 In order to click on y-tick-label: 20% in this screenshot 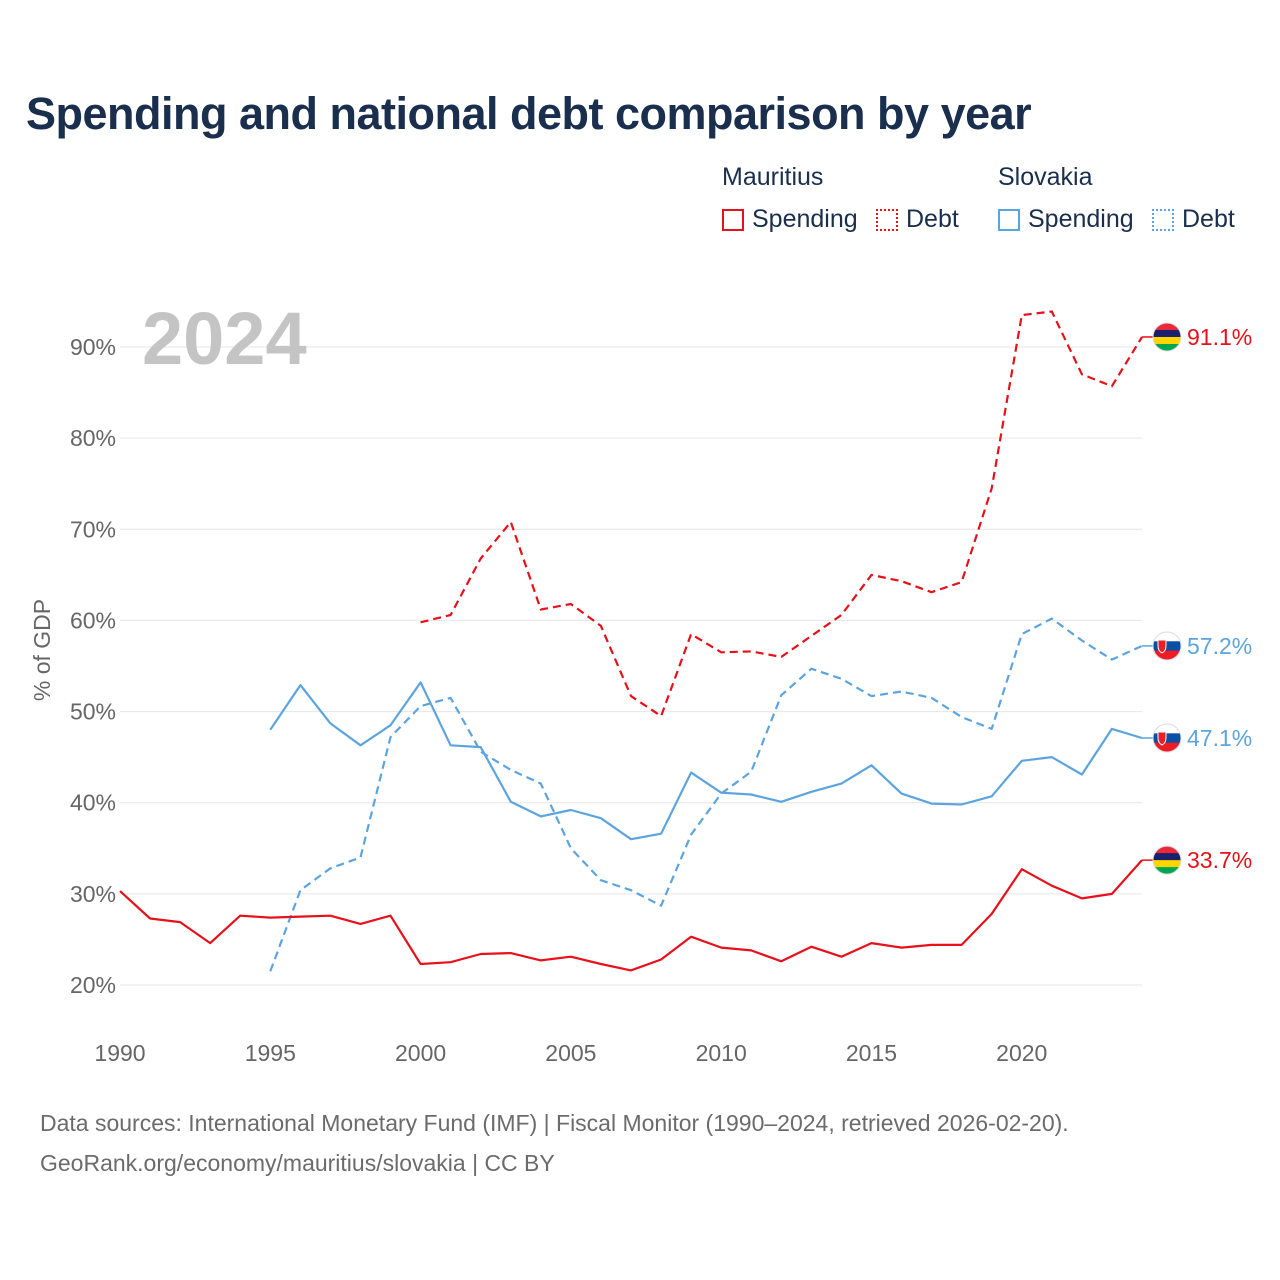, I will do `click(93, 985)`.